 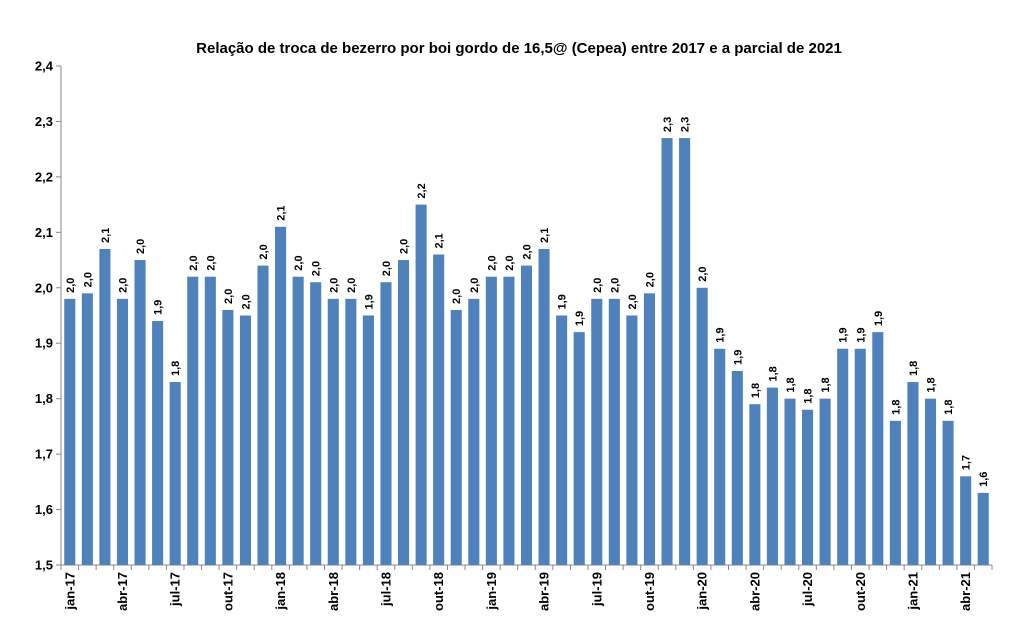 I want to click on x-tick-label: jul-19, so click(x=596, y=589).